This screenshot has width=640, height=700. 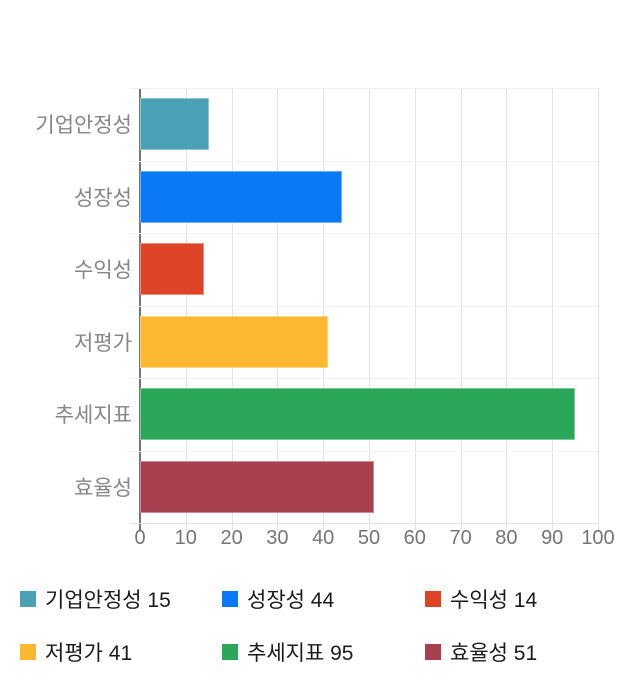 What do you see at coordinates (291, 600) in the screenshot?
I see `legend-label: 성장성 44` at bounding box center [291, 600].